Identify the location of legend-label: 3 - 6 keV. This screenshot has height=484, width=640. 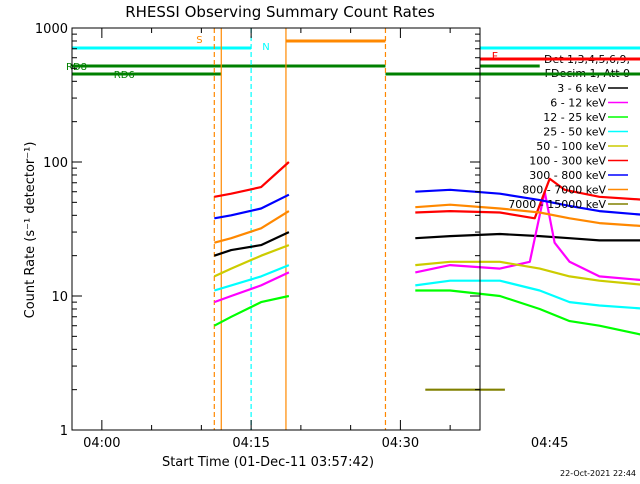
(581, 88).